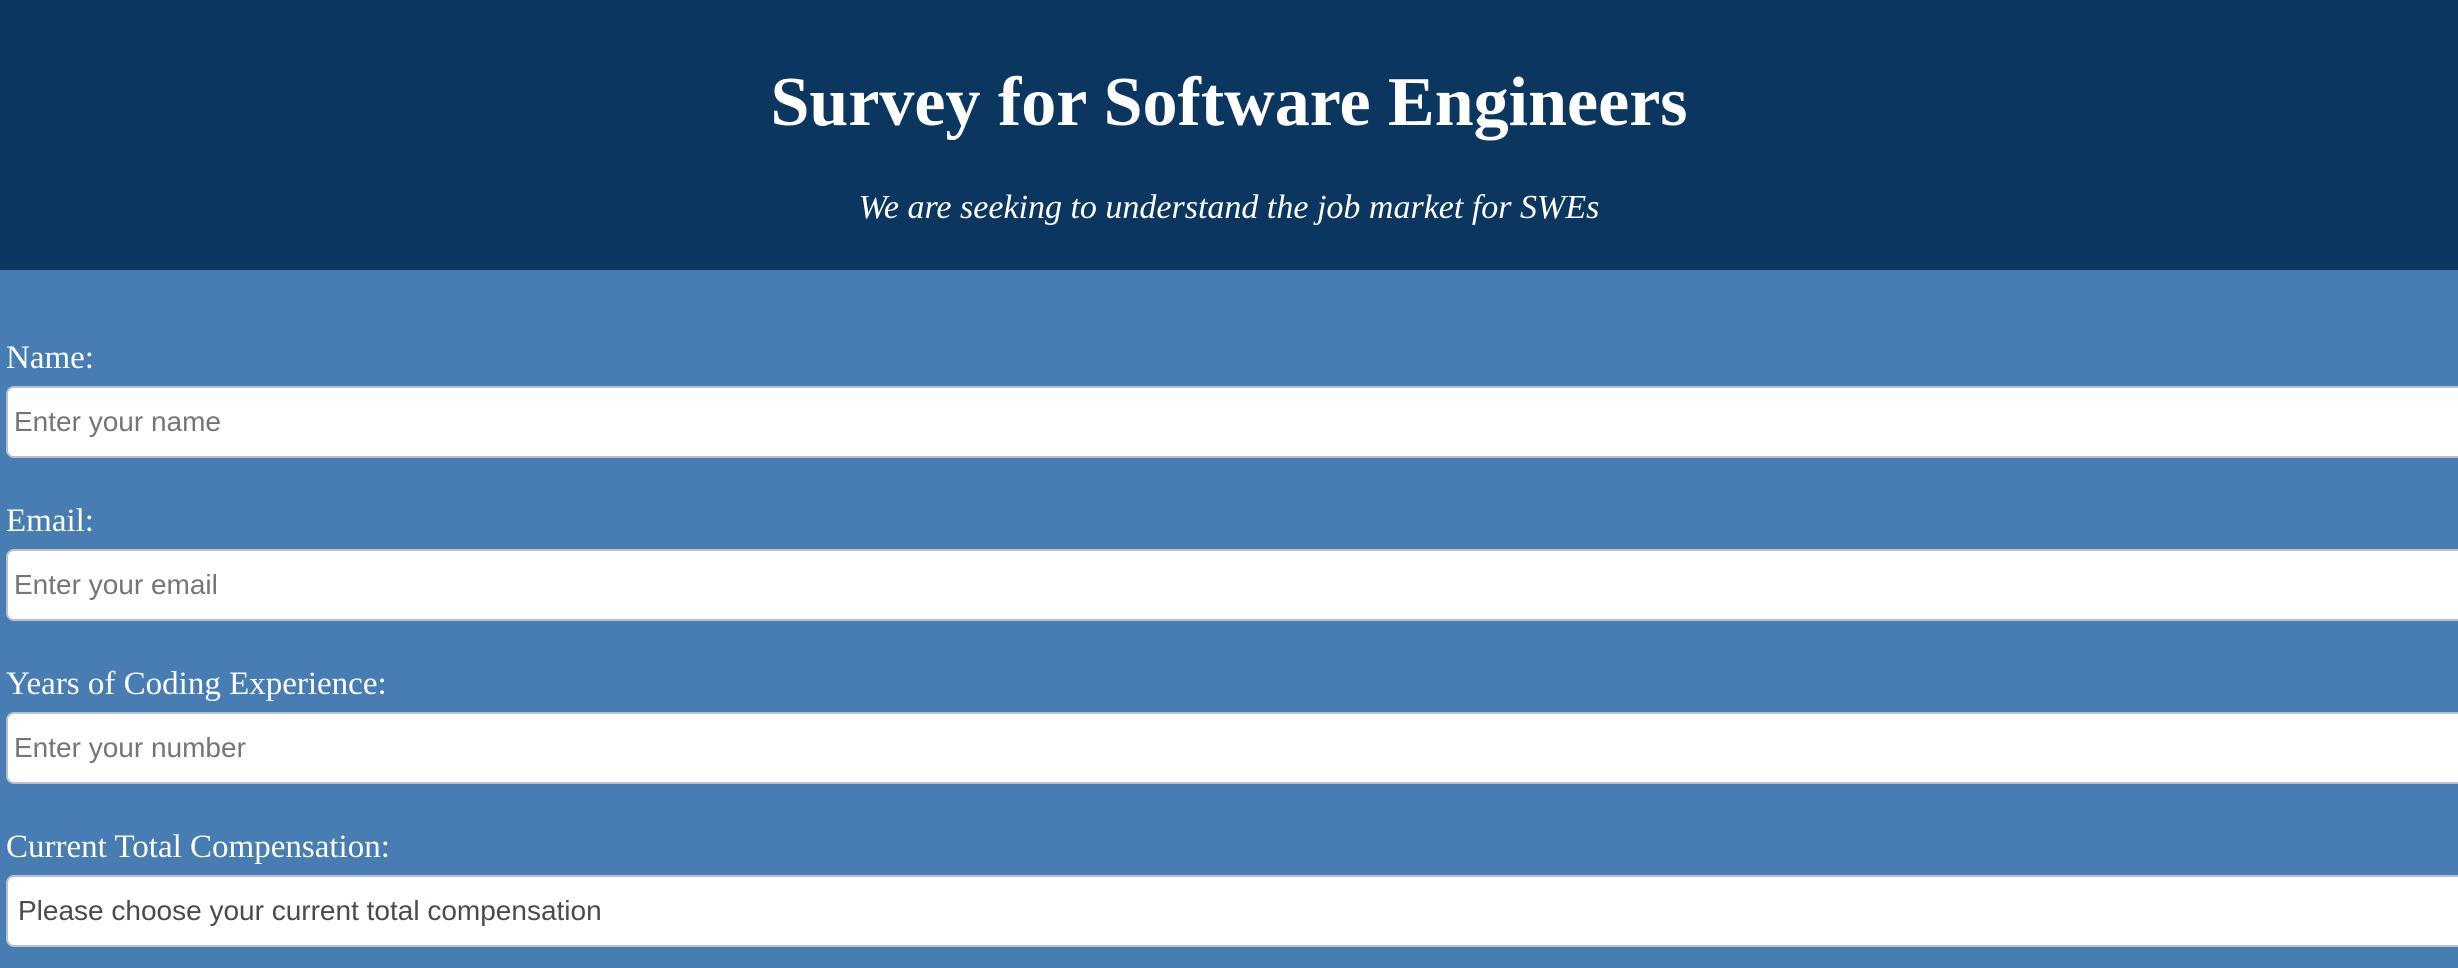 Image resolution: width=2458 pixels, height=968 pixels. I want to click on name-label: Name:, so click(50, 358).